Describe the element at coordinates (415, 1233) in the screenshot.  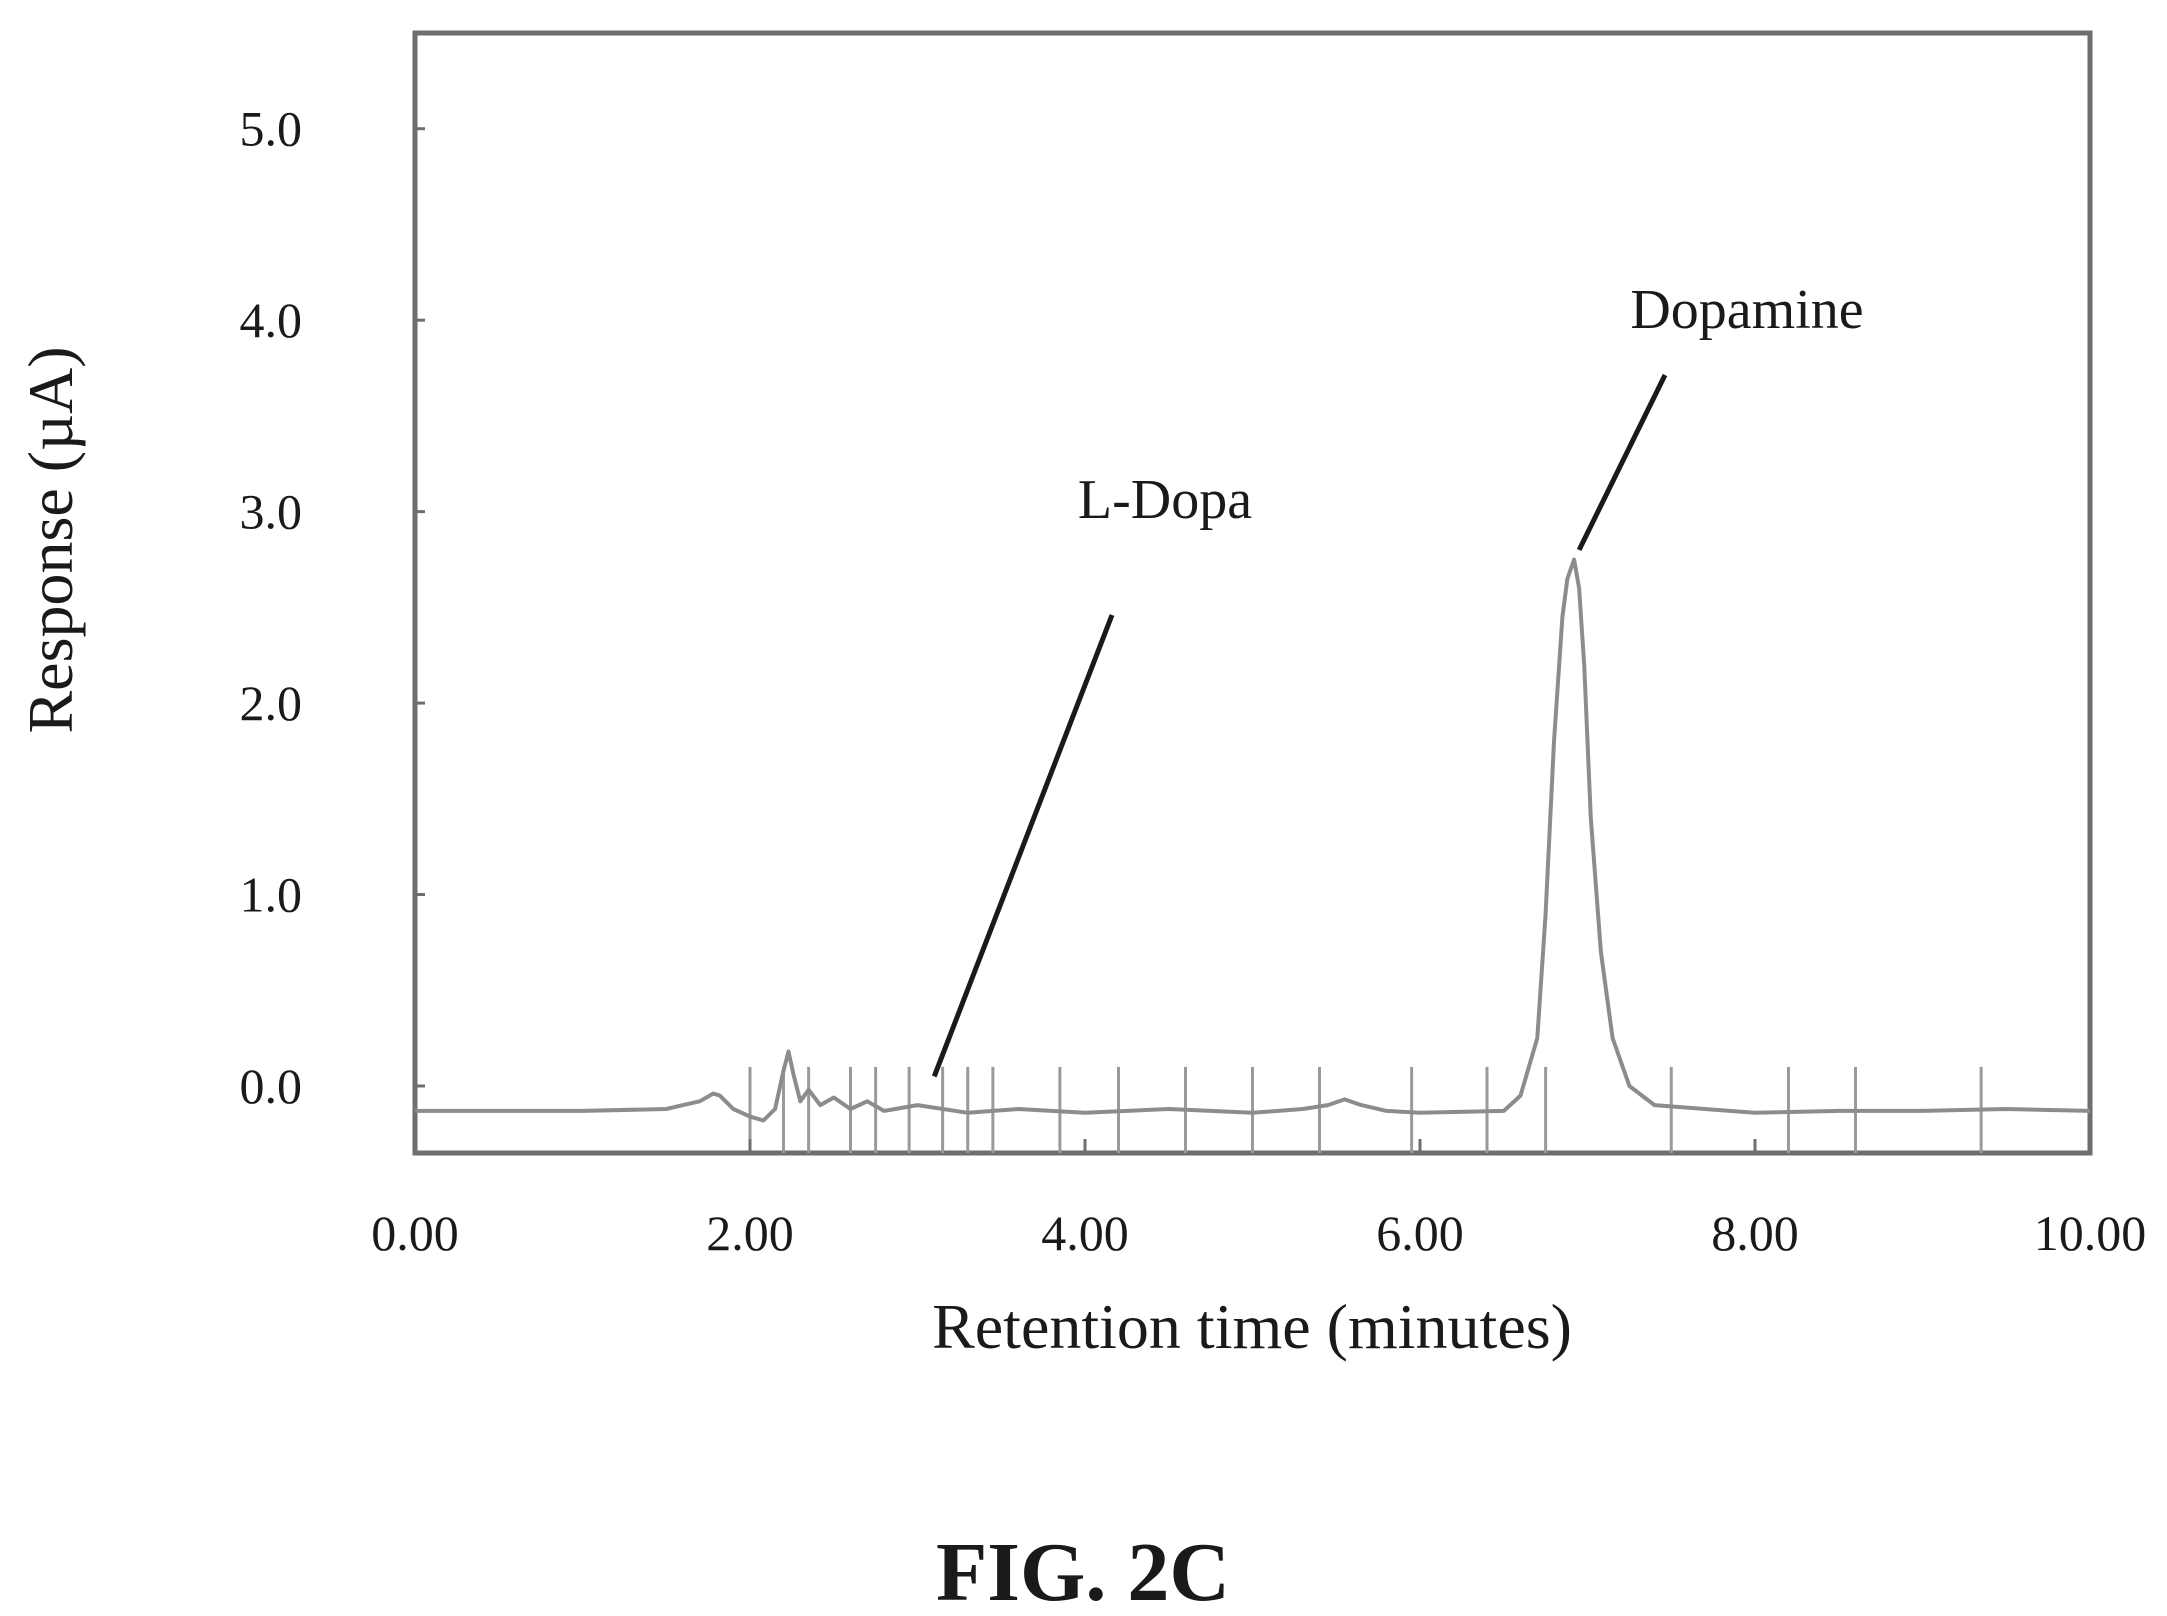
I see `x-tick-label: 0.00` at that location.